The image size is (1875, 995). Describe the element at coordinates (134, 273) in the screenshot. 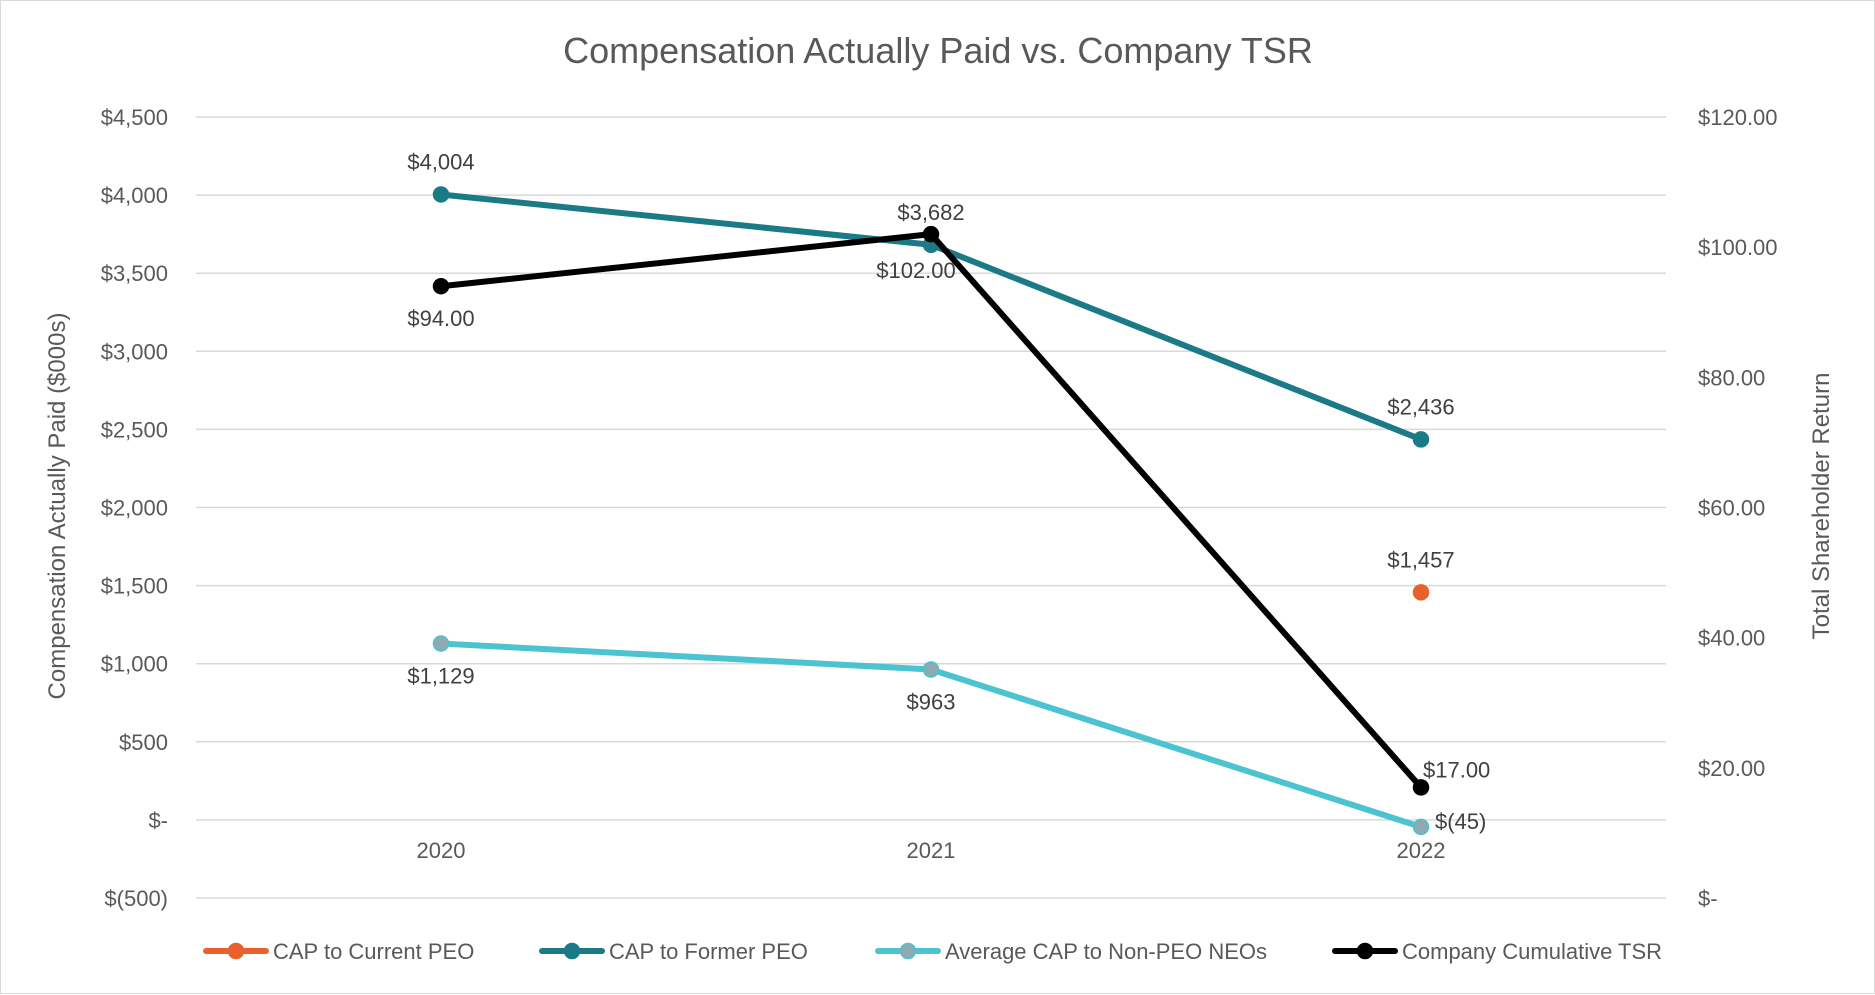

I see `left-tick-label: $3,500` at that location.